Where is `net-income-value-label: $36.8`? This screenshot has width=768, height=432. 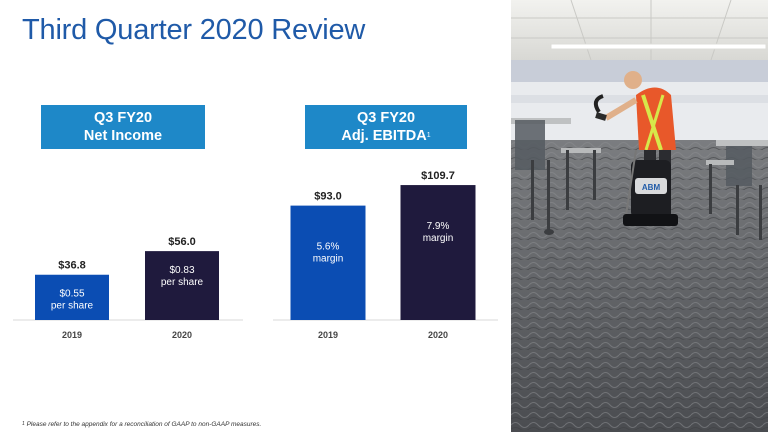 net-income-value-label: $36.8 is located at coordinates (72, 266).